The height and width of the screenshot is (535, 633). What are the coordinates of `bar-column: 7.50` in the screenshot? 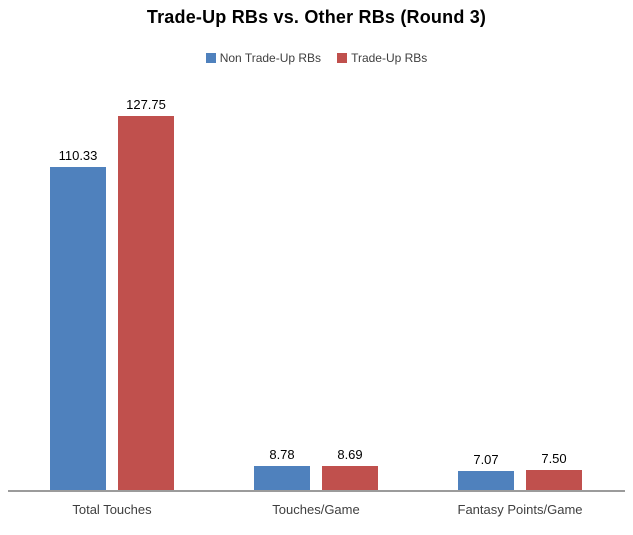 It's located at (554, 471).